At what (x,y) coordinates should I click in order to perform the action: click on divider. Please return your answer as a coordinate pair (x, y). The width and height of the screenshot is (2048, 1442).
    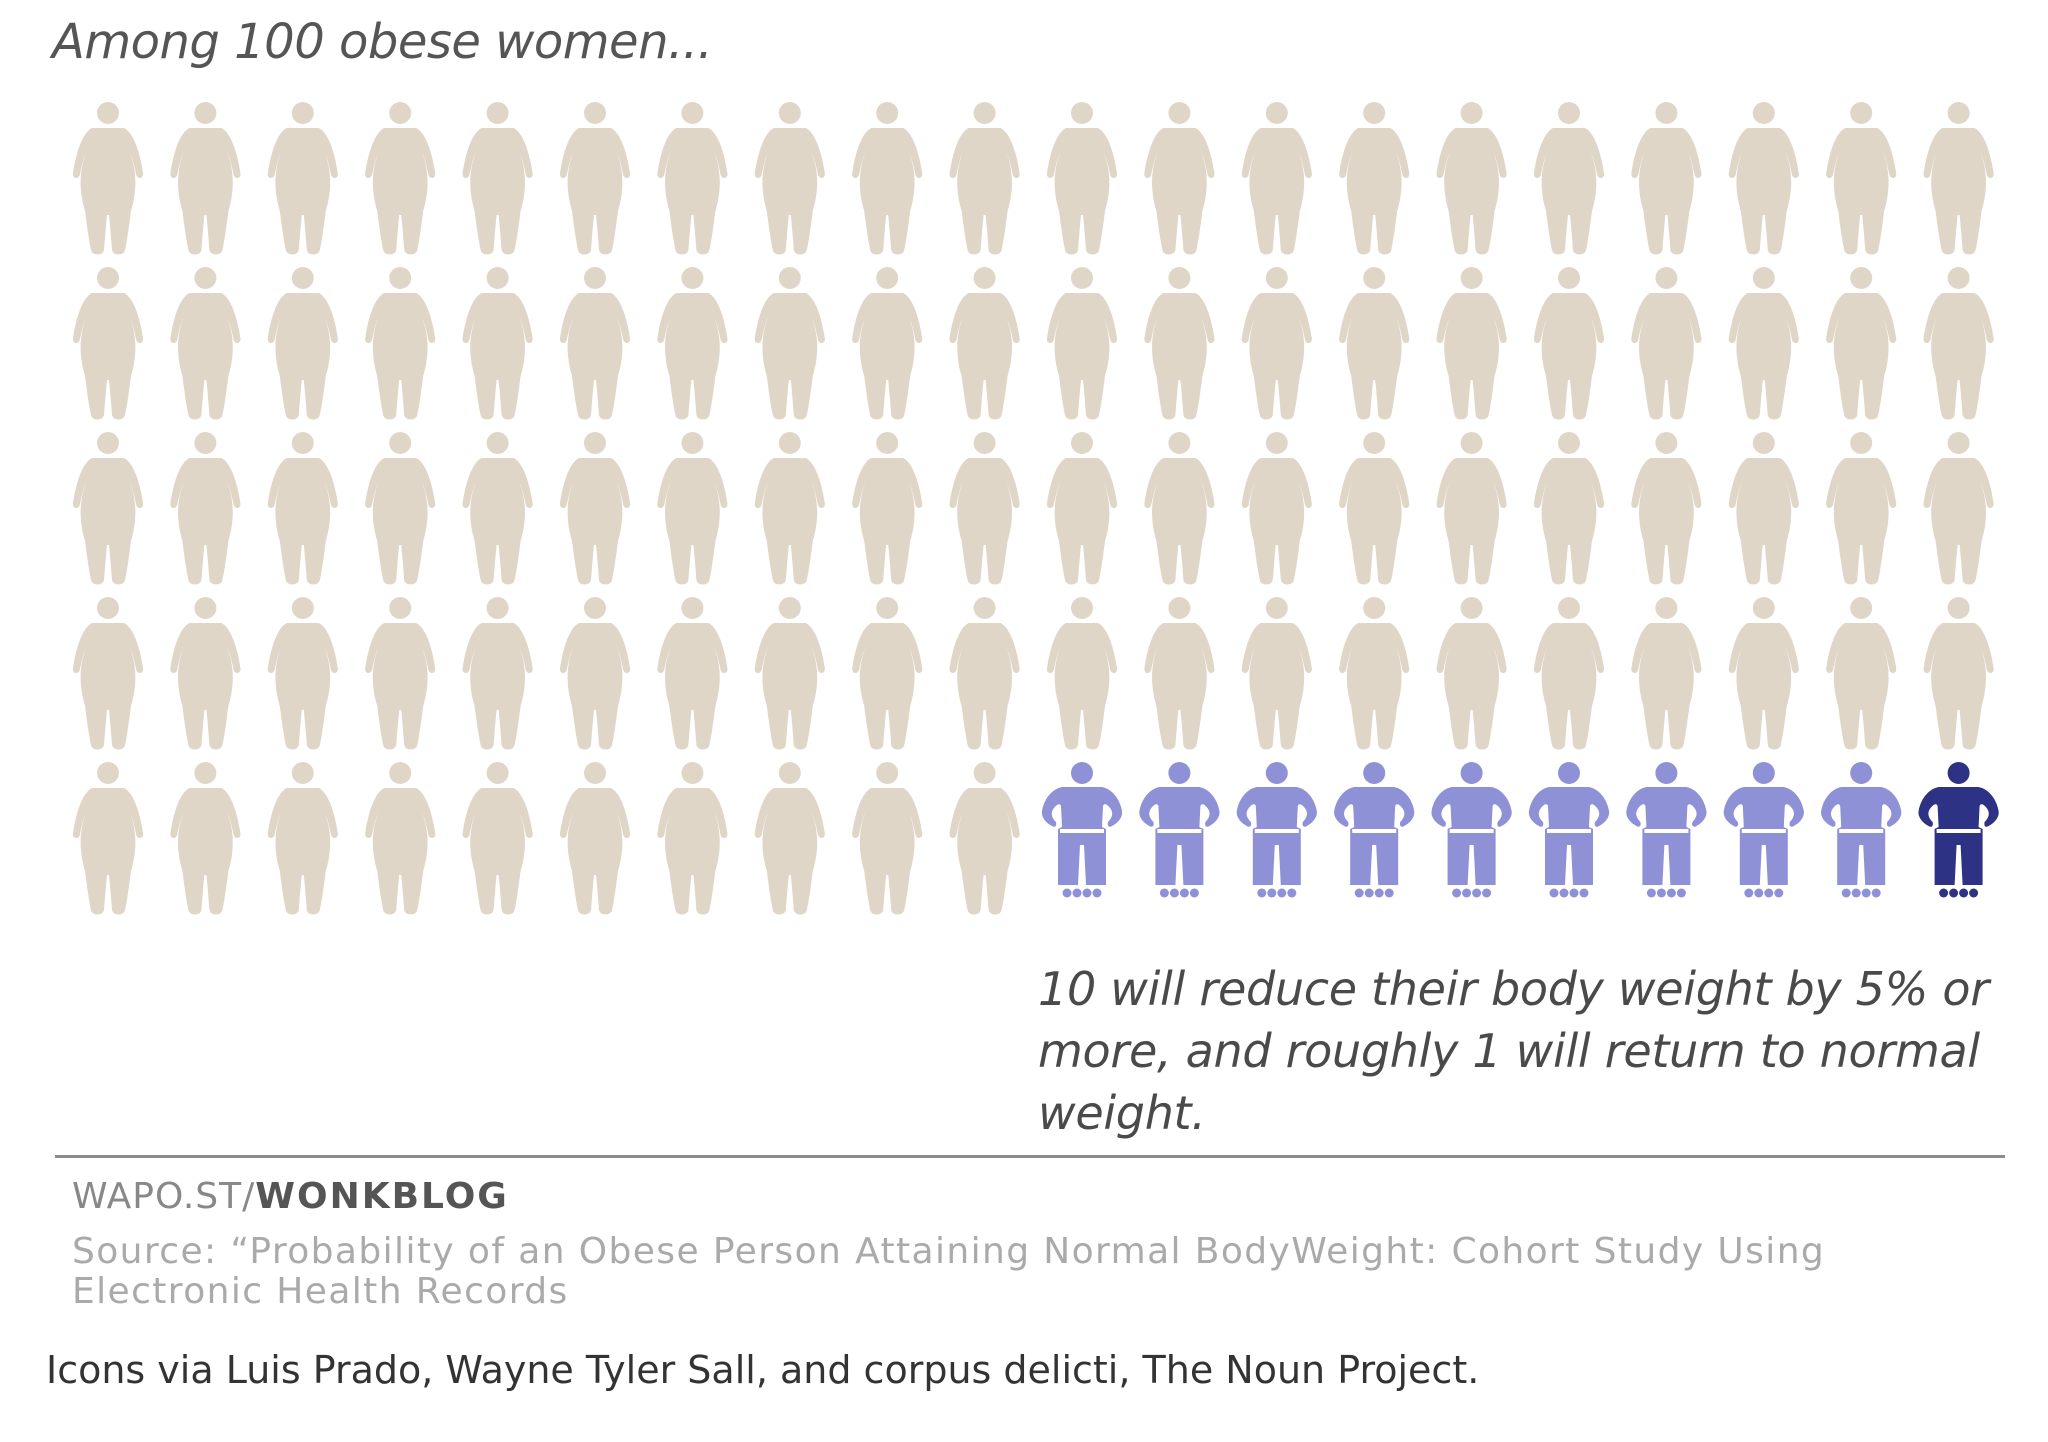
    Looking at the image, I should click on (1030, 1156).